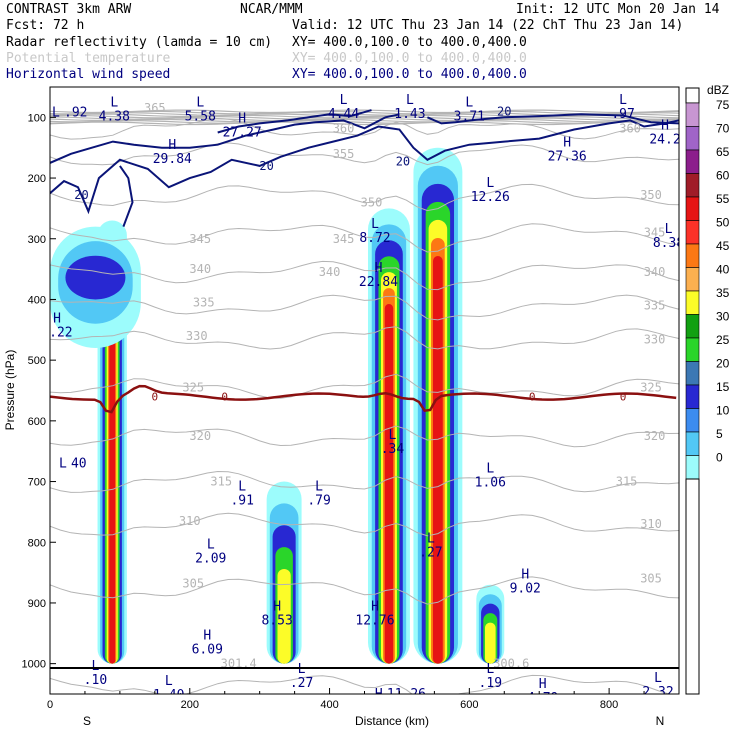  Describe the element at coordinates (668, 243) in the screenshot. I see `extremum-value: 8.38` at that location.